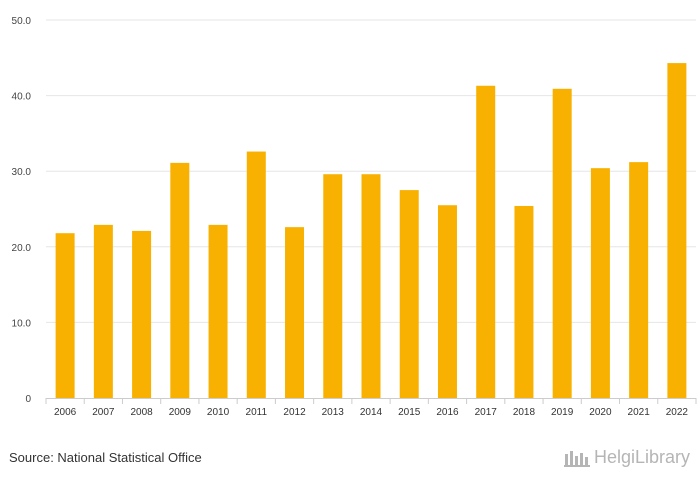 This screenshot has height=483, width=700. I want to click on library-logo-icon, so click(576, 458).